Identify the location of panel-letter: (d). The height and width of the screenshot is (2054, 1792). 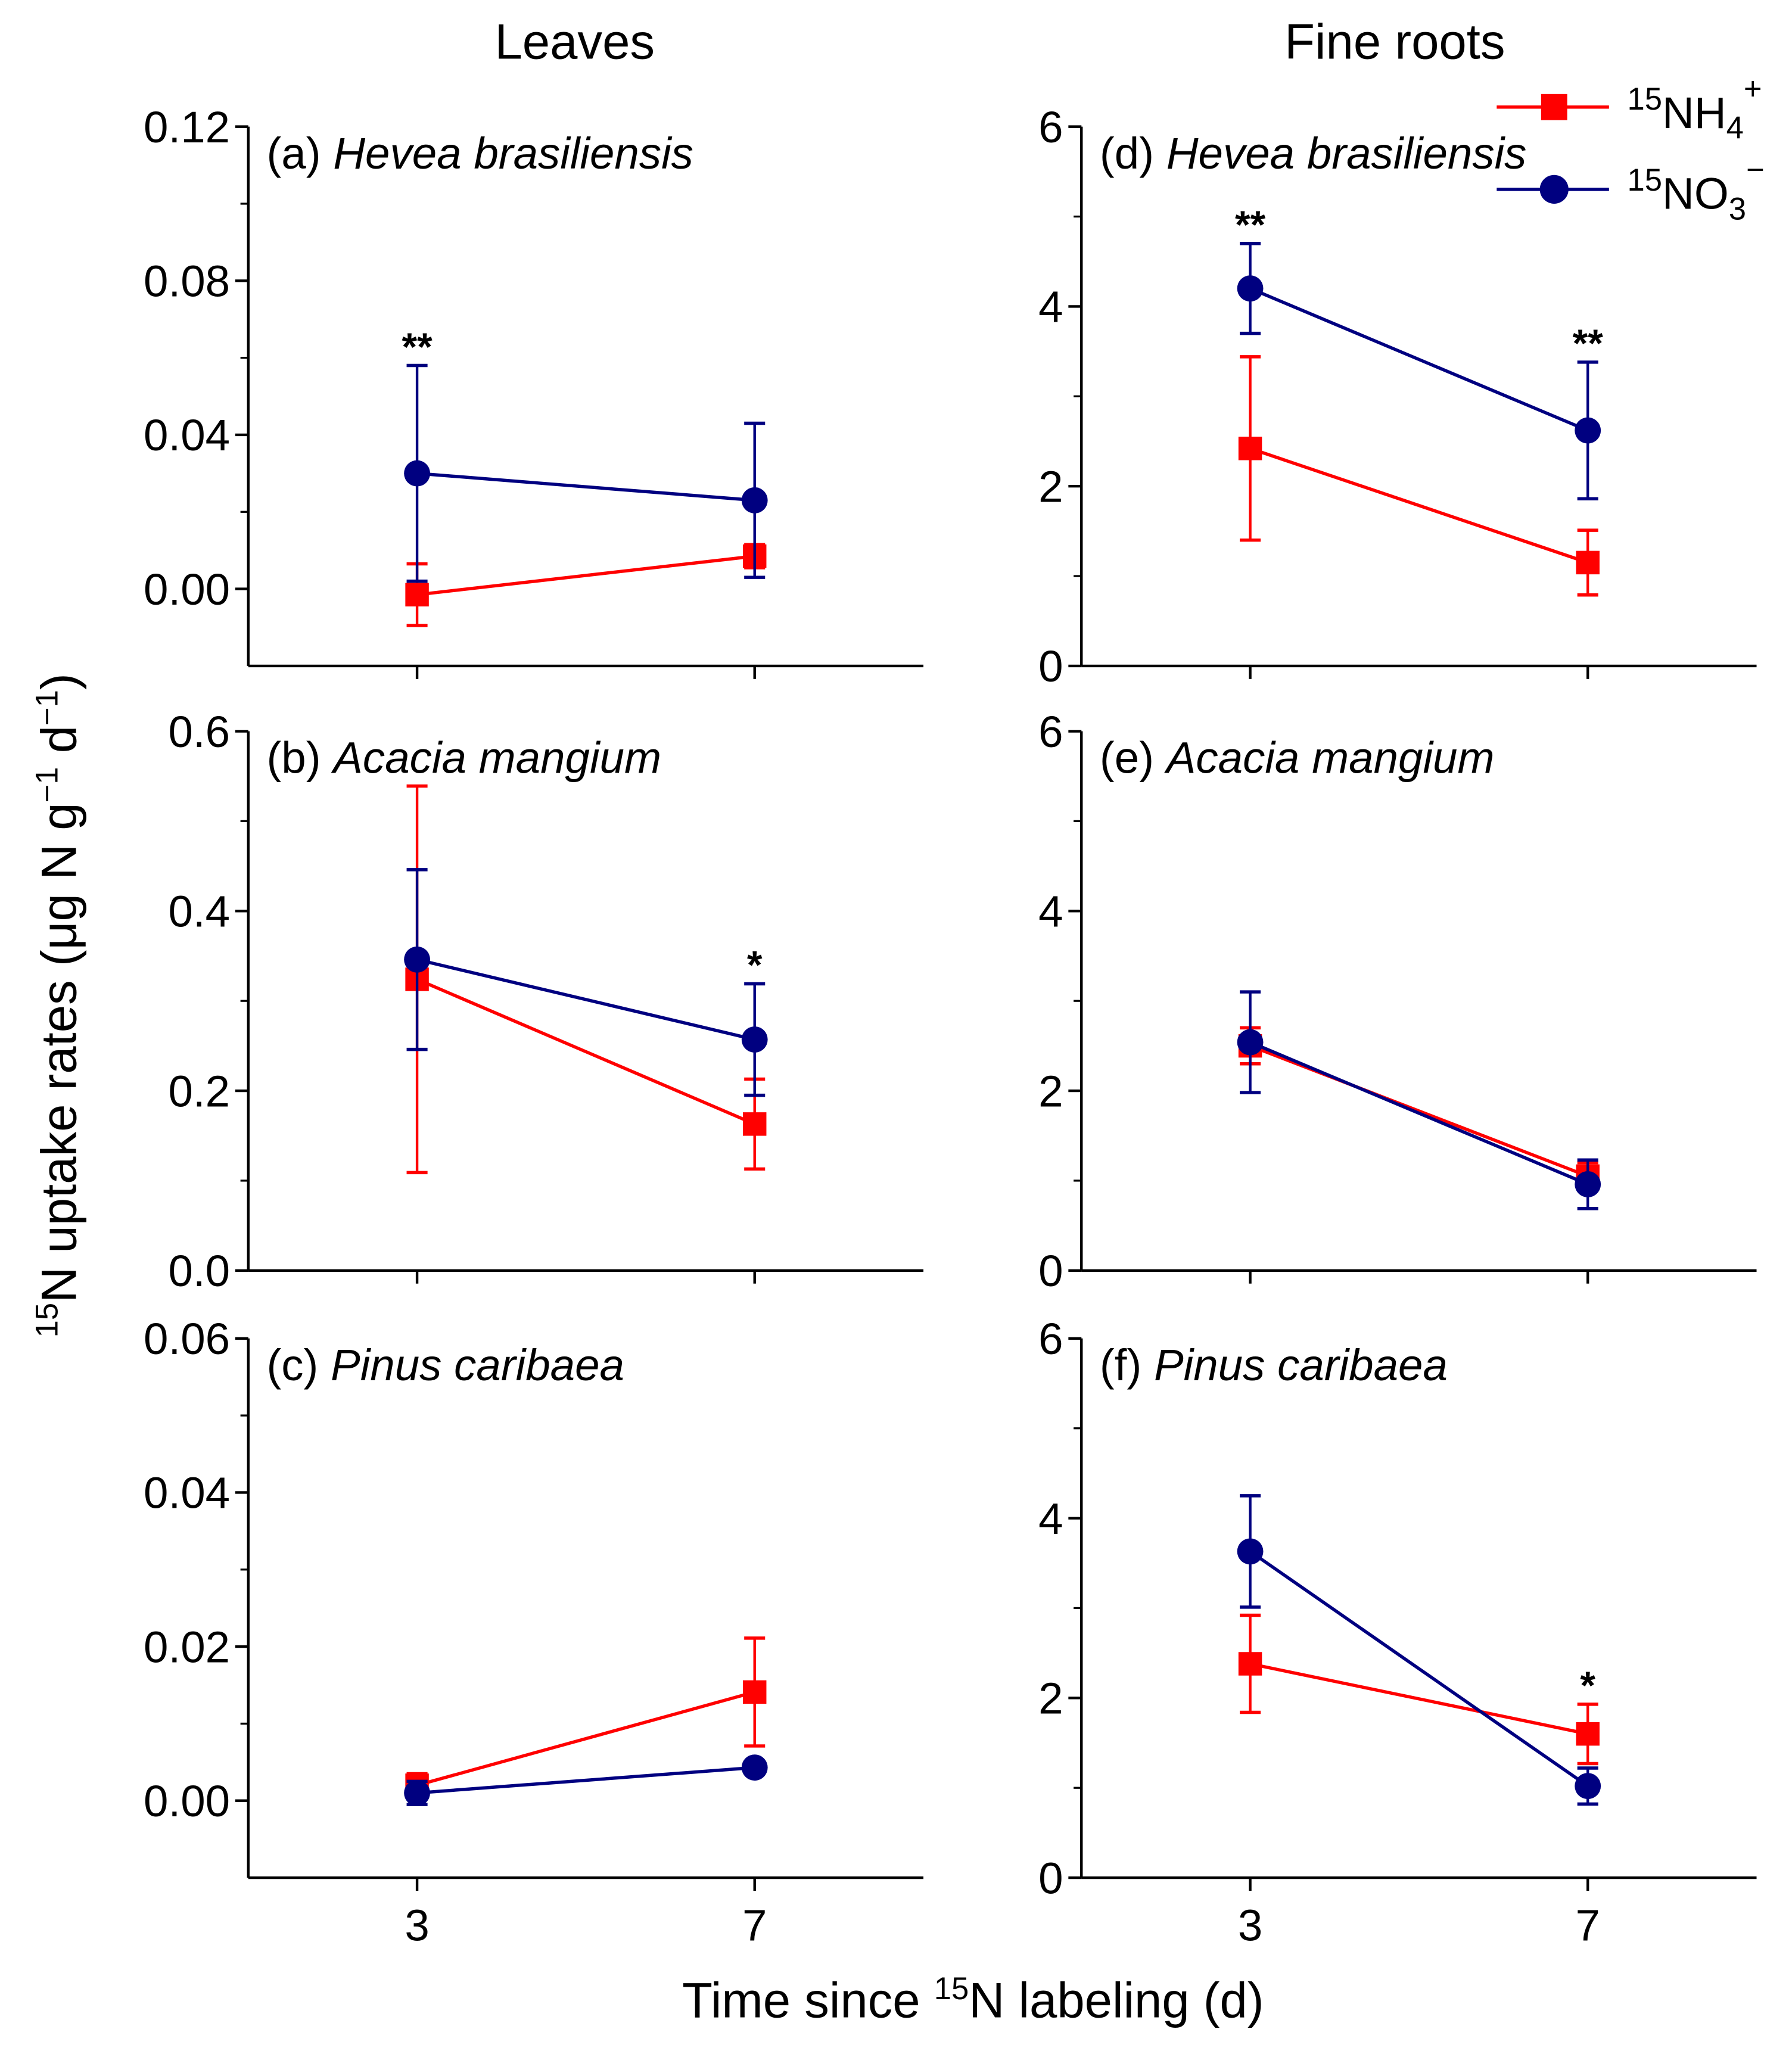
(1127, 153).